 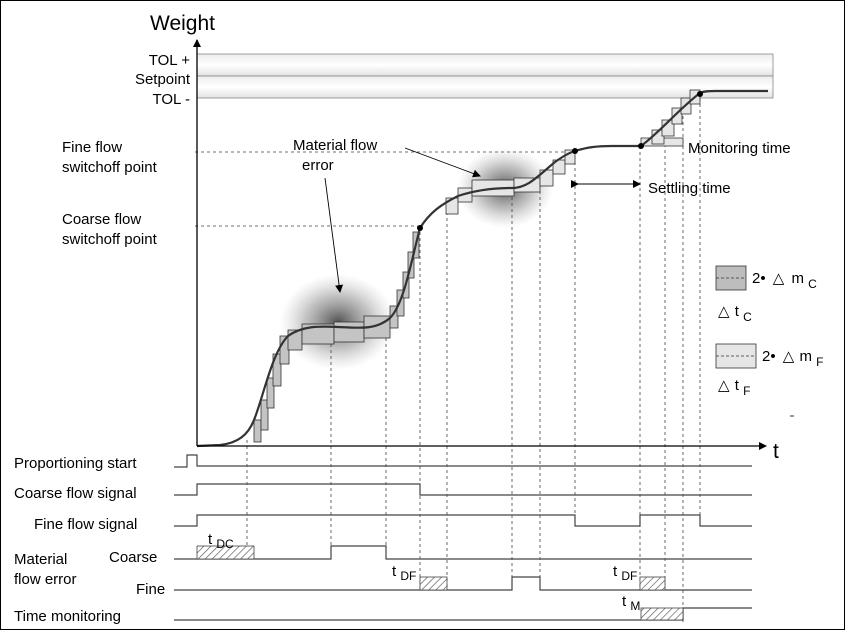 I want to click on t-df-1-sub: DF, so click(x=408, y=576).